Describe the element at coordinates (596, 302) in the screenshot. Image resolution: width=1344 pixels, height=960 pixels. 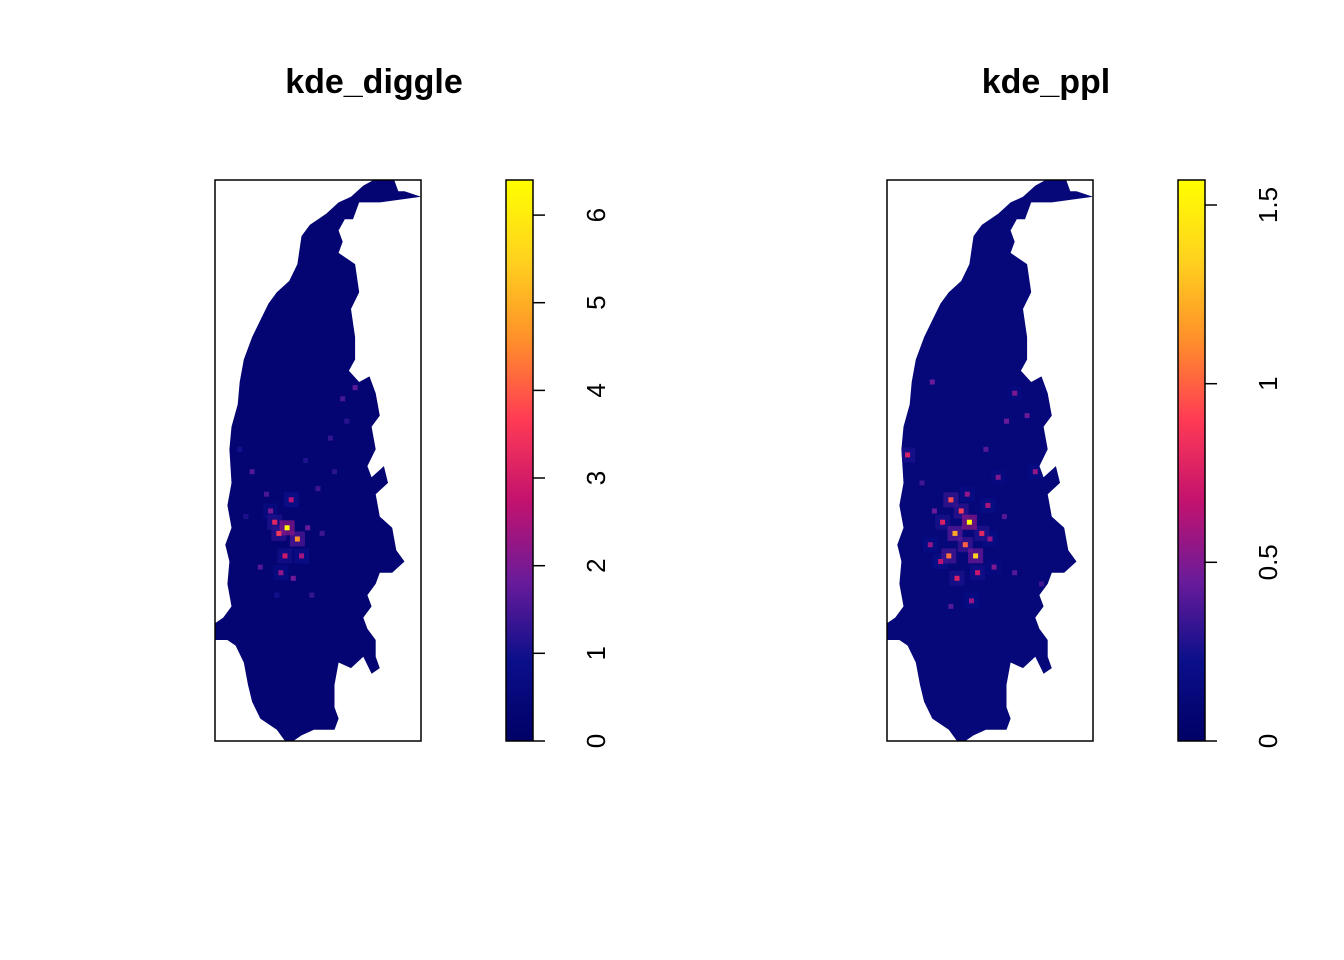
I see `colorbar-tick-label: 5` at that location.